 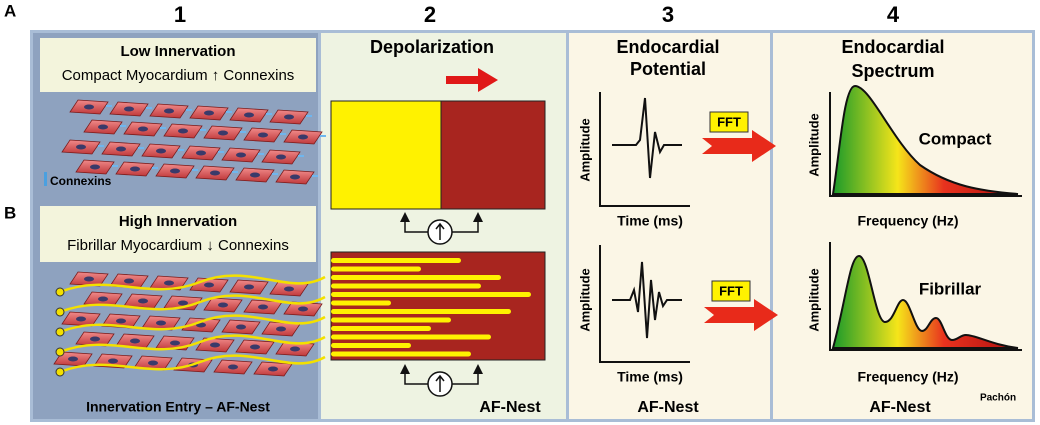 I want to click on row-label: B, so click(x=10, y=212).